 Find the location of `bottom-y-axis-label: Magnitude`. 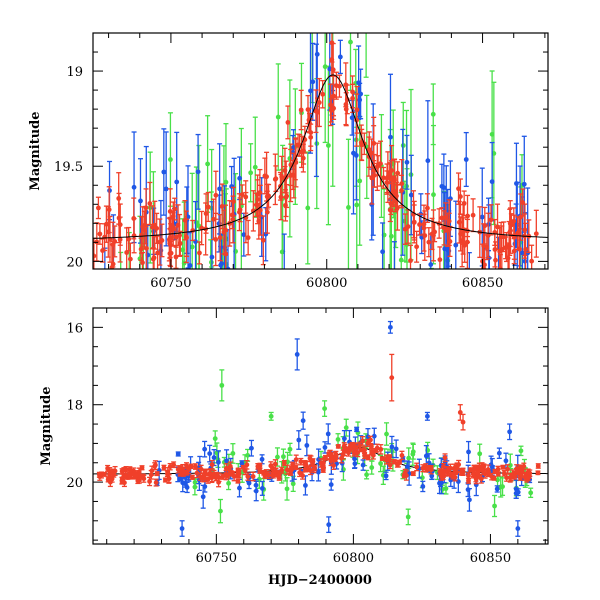

bottom-y-axis-label: Magnitude is located at coordinates (46, 425).